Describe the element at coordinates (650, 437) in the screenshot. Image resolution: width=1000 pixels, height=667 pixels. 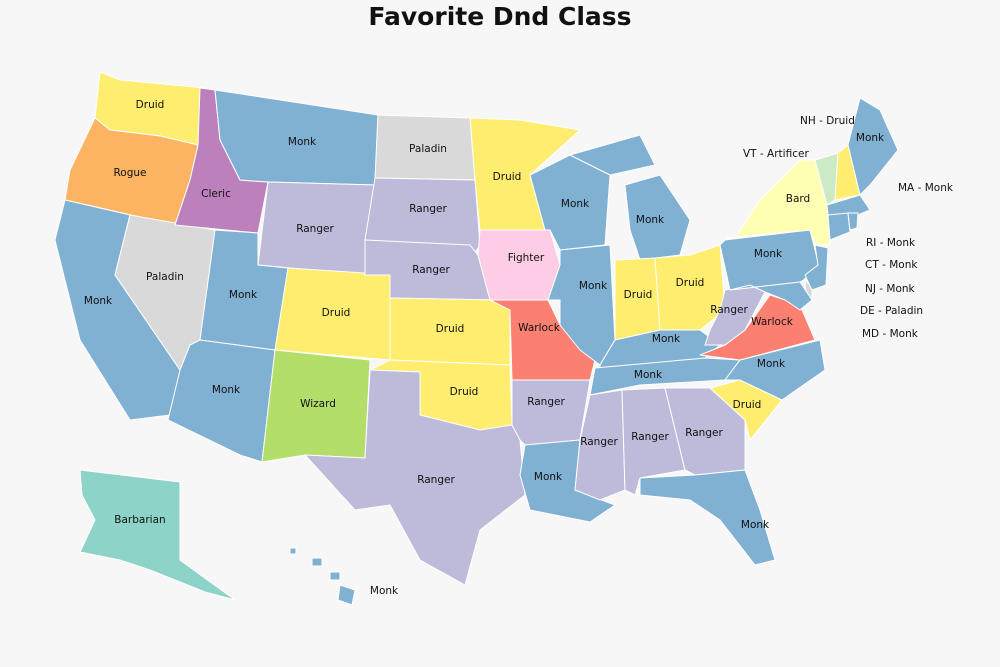
I see `state-label-al: Ranger` at that location.